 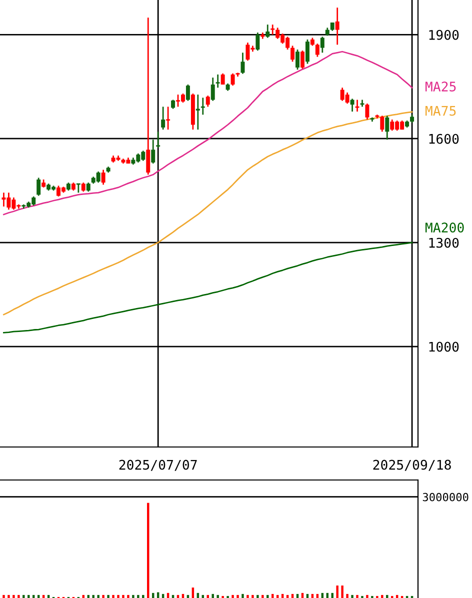 I want to click on x-tick-label: 2025/07/07, so click(x=158, y=465).